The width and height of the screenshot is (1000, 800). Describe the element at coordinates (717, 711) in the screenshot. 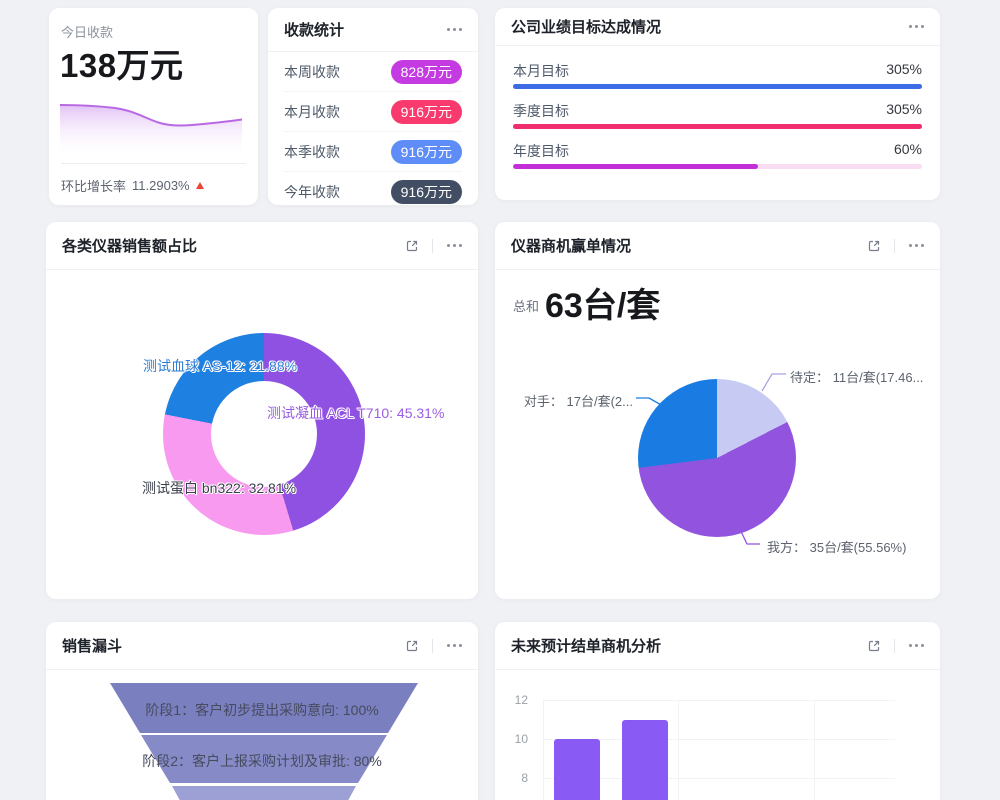

I see `card-future-deals: 未来预计结单商机分析 12 10 8` at that location.